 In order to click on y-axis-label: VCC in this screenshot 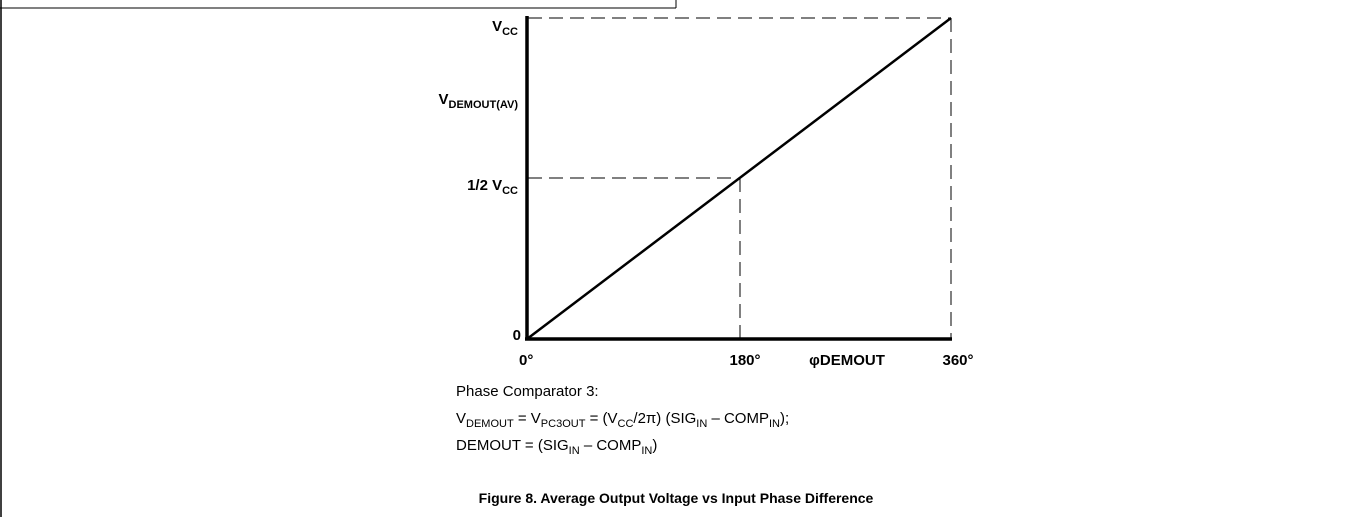, I will do `click(505, 28)`.